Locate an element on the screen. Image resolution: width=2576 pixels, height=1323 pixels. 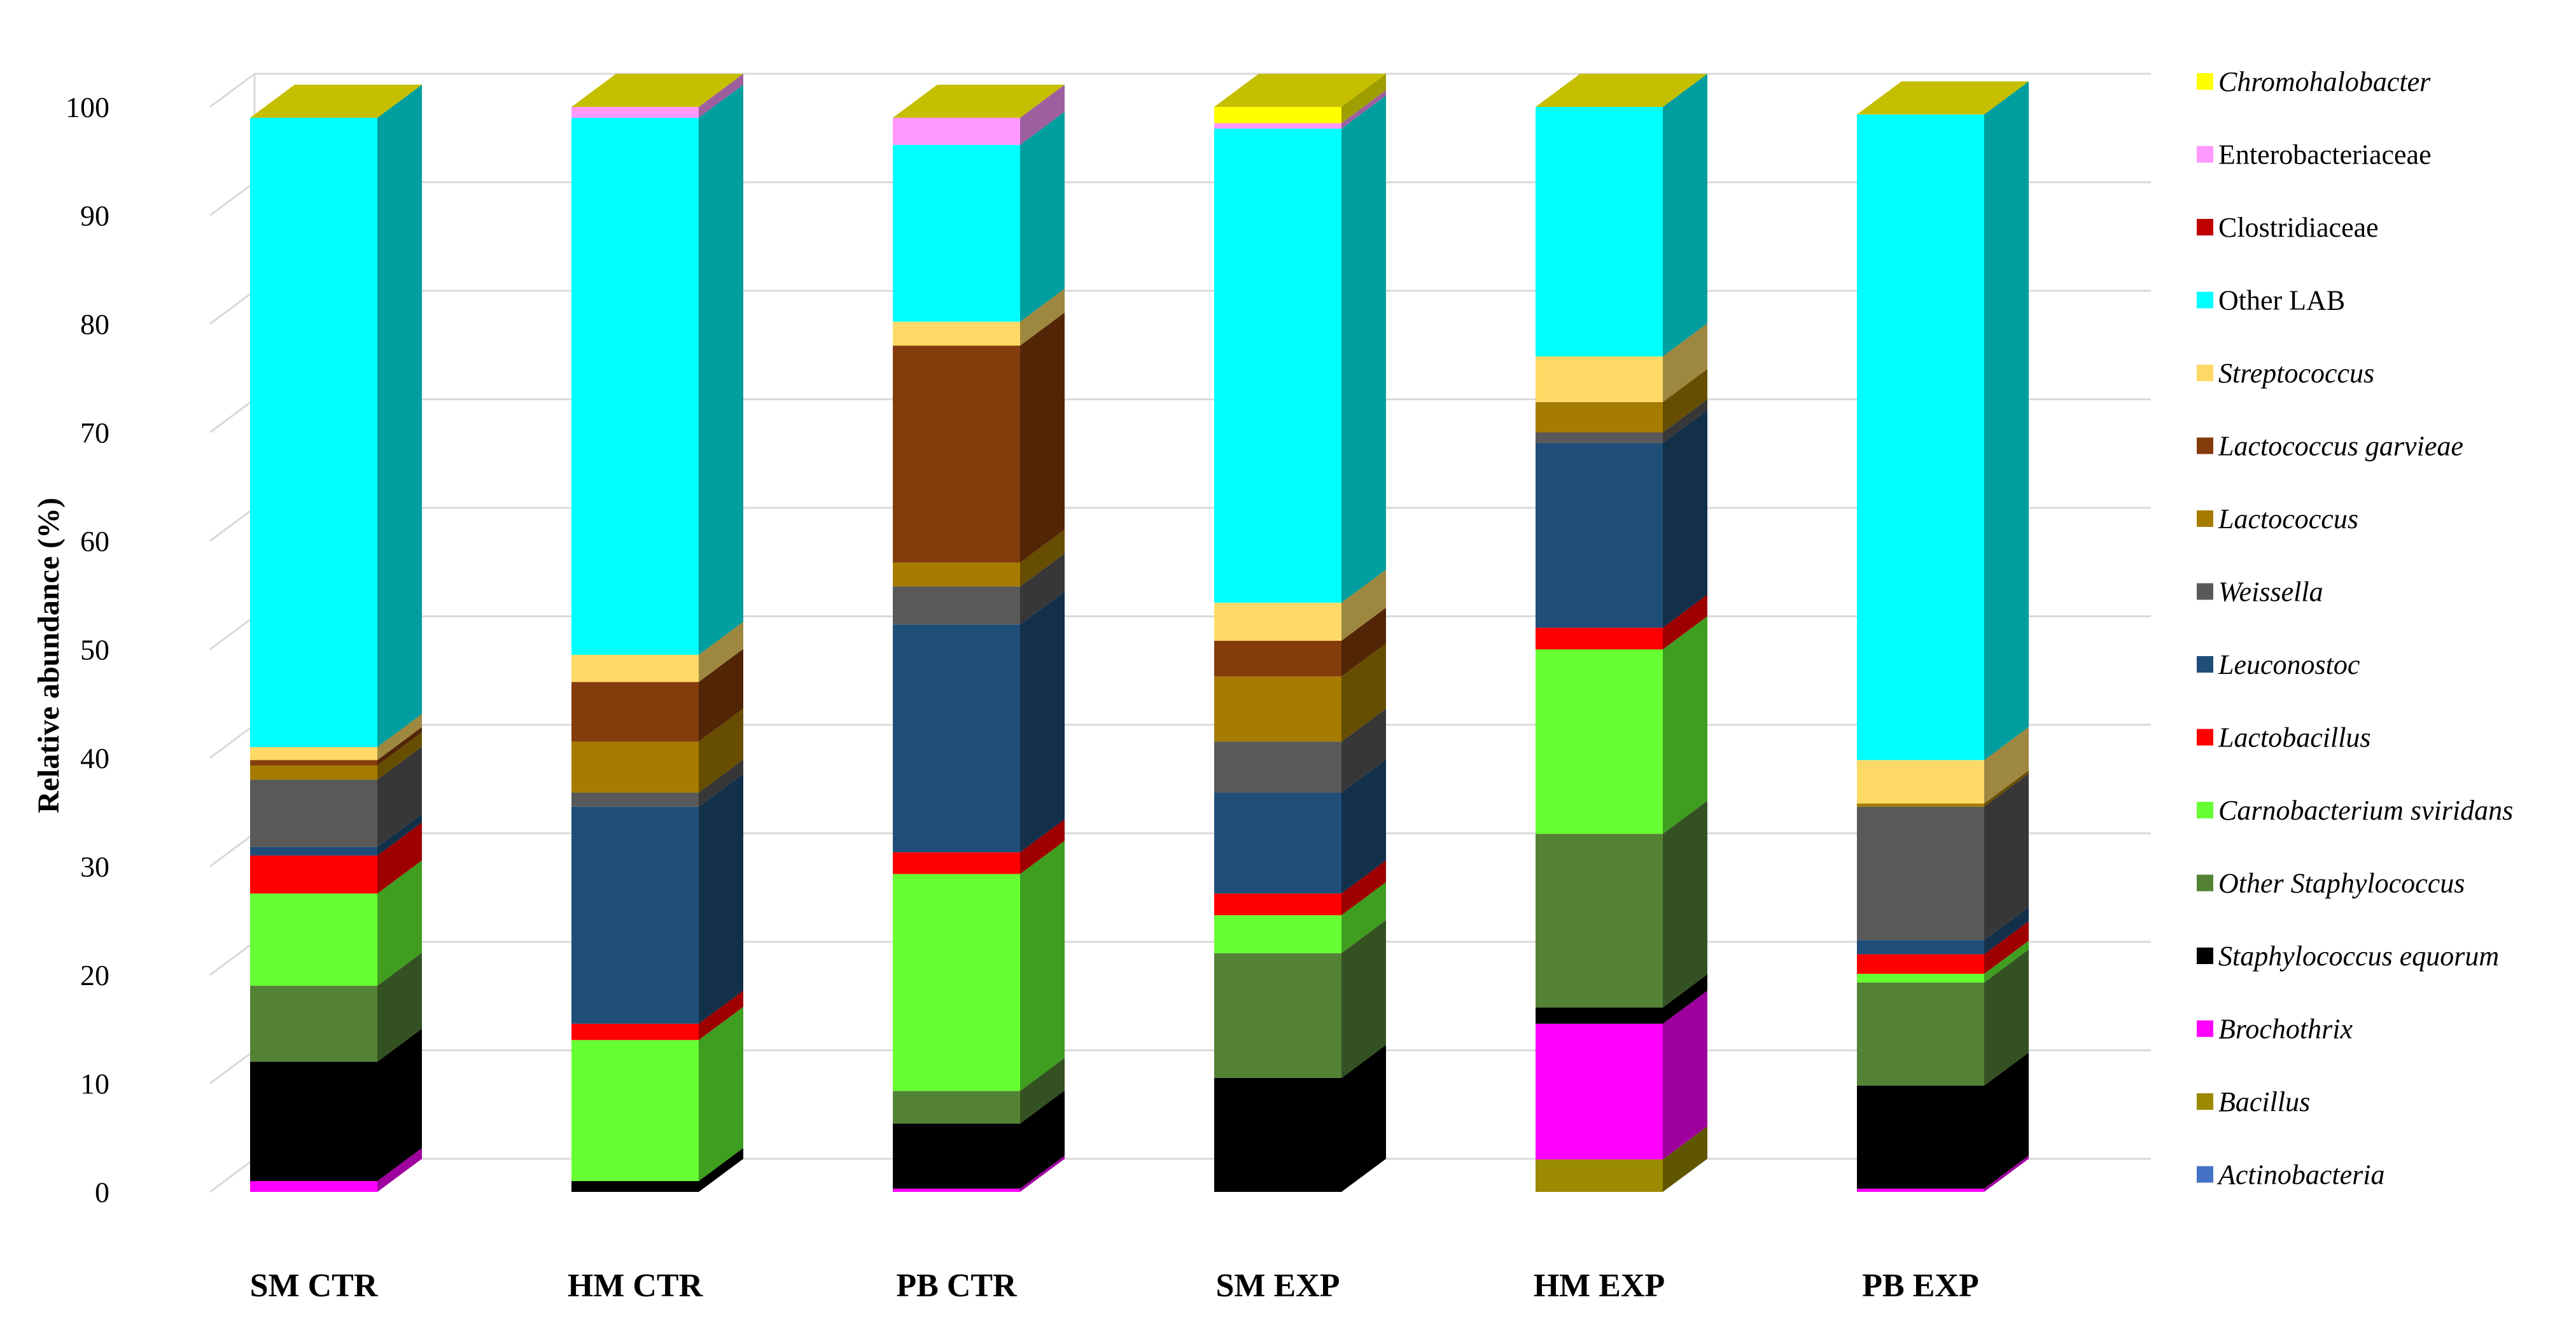
bar-stack-sm-ctr is located at coordinates (336, 638).